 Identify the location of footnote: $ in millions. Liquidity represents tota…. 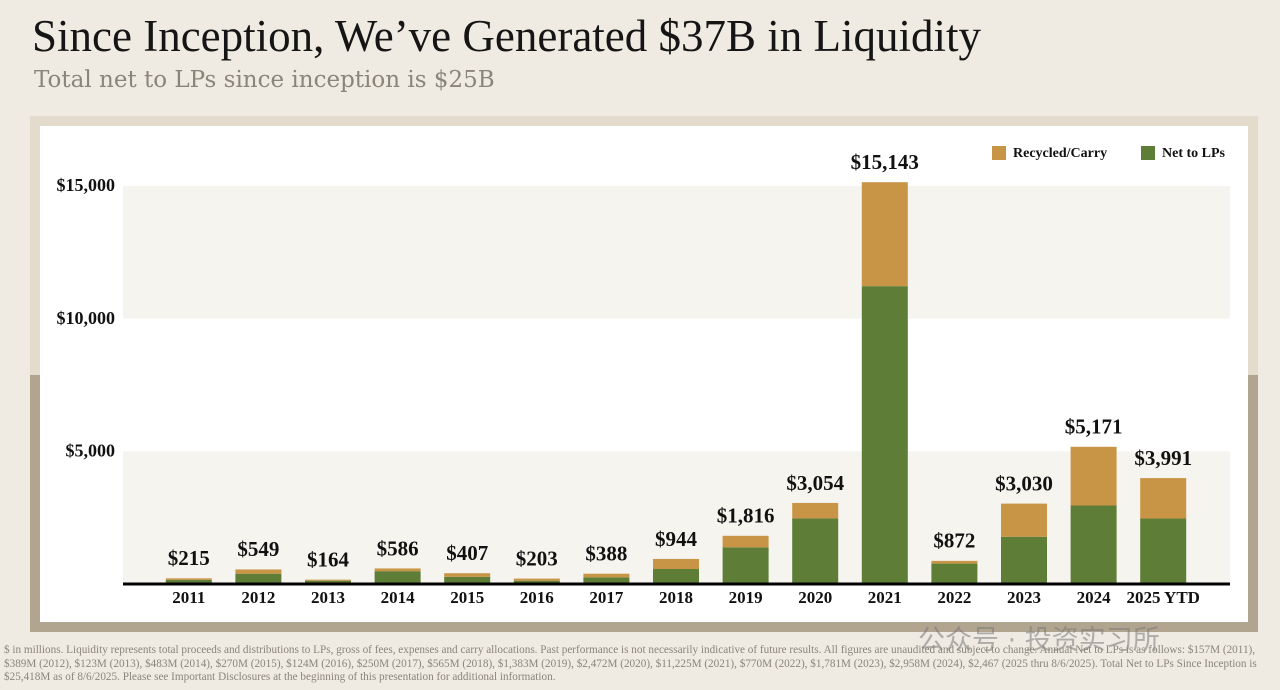
(630, 663).